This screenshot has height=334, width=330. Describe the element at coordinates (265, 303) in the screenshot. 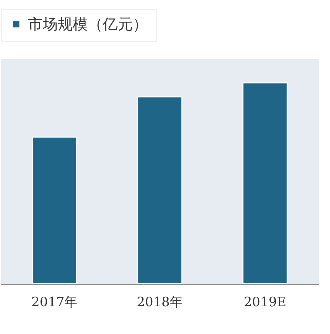

I see `x-tick-label: 2019E` at that location.